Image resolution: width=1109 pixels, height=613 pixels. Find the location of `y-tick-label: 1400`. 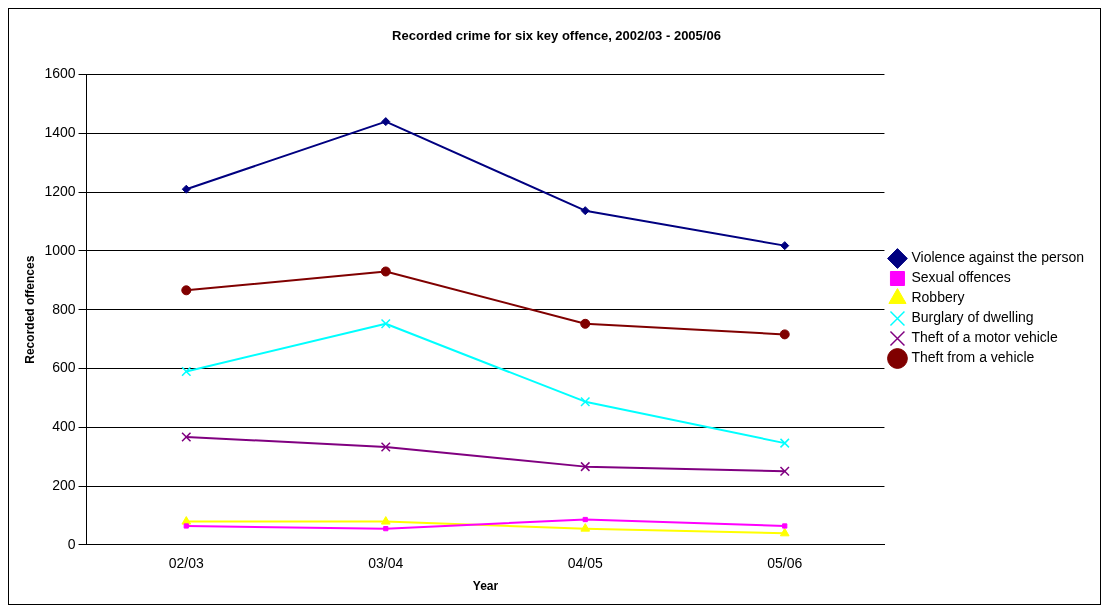

y-tick-label: 1400 is located at coordinates (60, 132).